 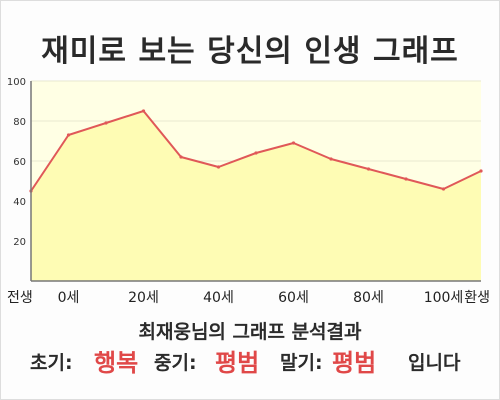 What do you see at coordinates (69, 298) in the screenshot?
I see `x-tick-label-1: 0세` at bounding box center [69, 298].